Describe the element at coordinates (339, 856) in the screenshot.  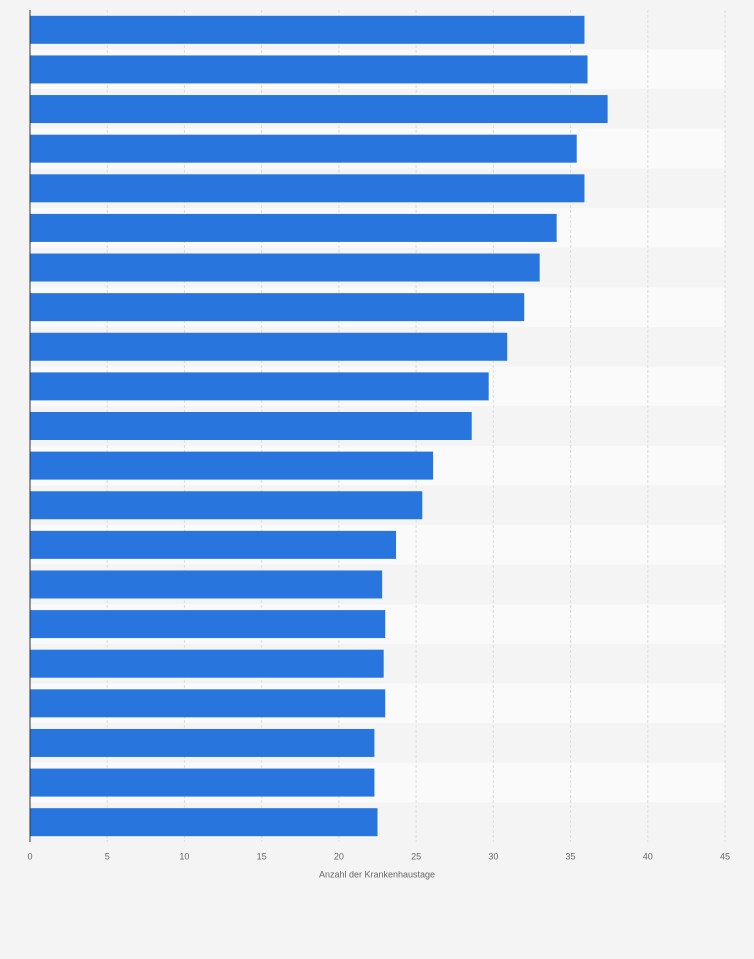
I see `x-tick-label: 20` at that location.